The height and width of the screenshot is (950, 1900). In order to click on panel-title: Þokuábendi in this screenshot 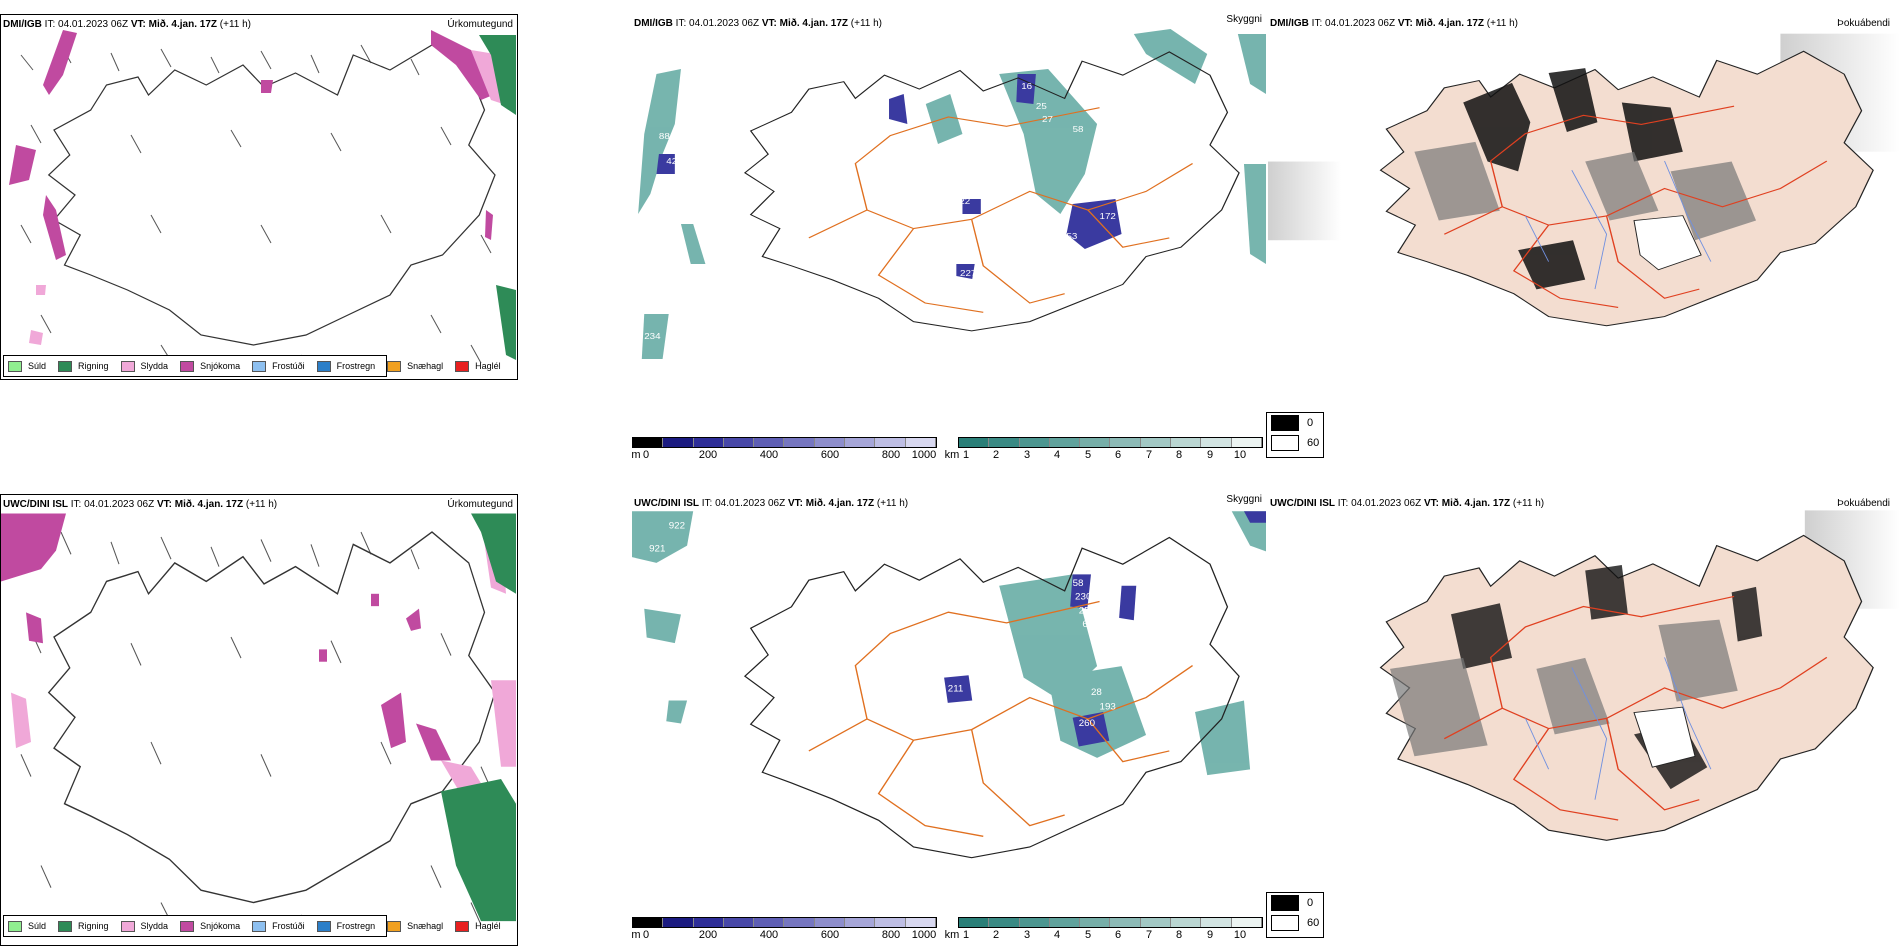, I will do `click(1863, 23)`.